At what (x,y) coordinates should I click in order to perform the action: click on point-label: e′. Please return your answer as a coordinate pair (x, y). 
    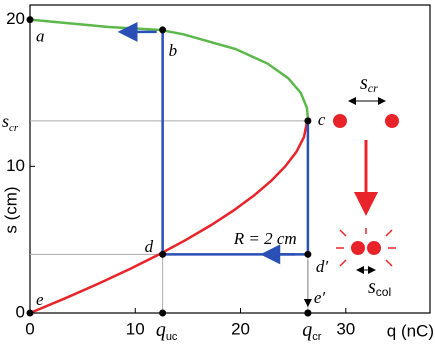
    Looking at the image, I should click on (320, 297).